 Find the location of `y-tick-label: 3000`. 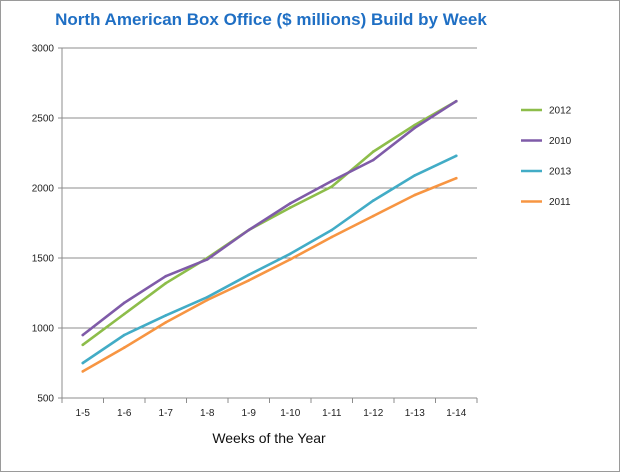

y-tick-label: 3000 is located at coordinates (43, 49).